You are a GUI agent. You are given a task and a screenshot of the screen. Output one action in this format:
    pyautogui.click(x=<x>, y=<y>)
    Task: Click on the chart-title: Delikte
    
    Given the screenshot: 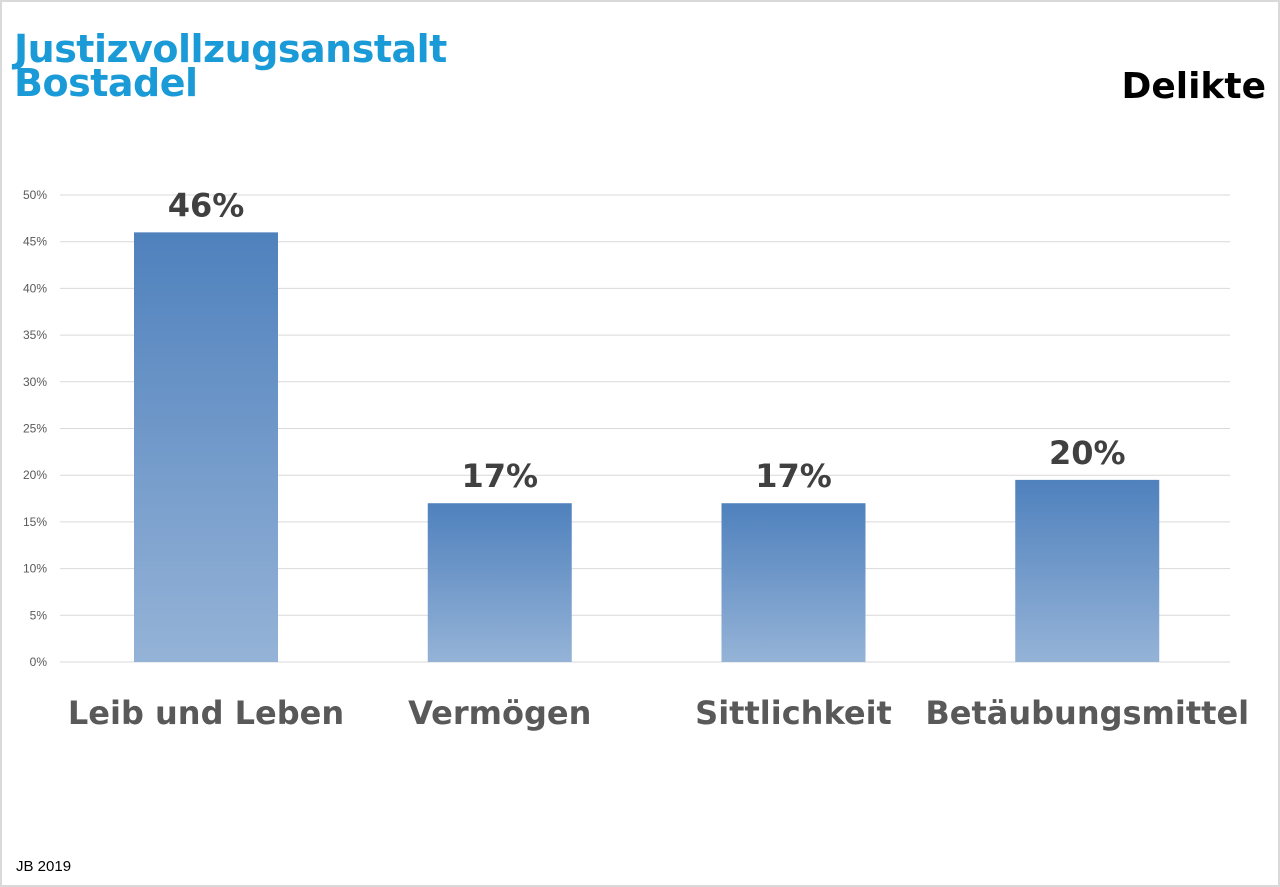 What is the action you would take?
    pyautogui.click(x=1193, y=86)
    